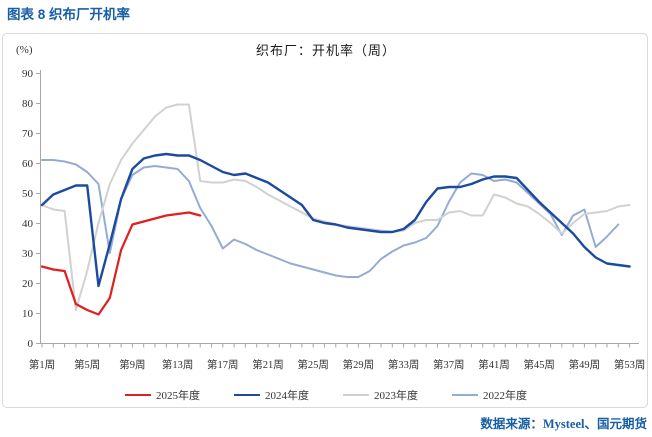 The height and width of the screenshot is (437, 652). What do you see at coordinates (28, 254) in the screenshot?
I see `y-tick-label: 30` at bounding box center [28, 254].